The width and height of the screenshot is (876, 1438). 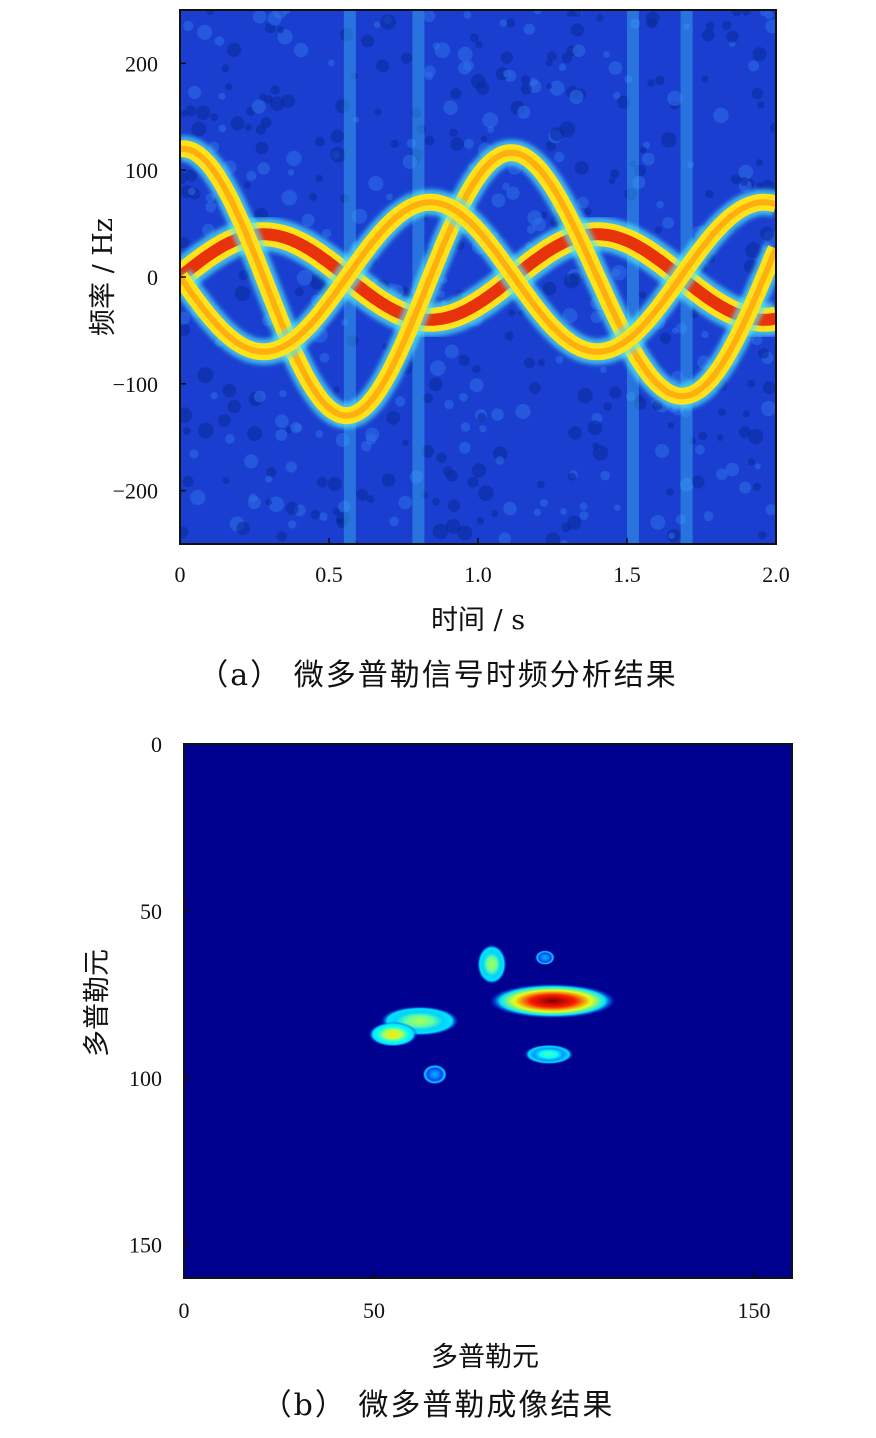 I want to click on y-tick-label: 150, so click(x=145, y=1245).